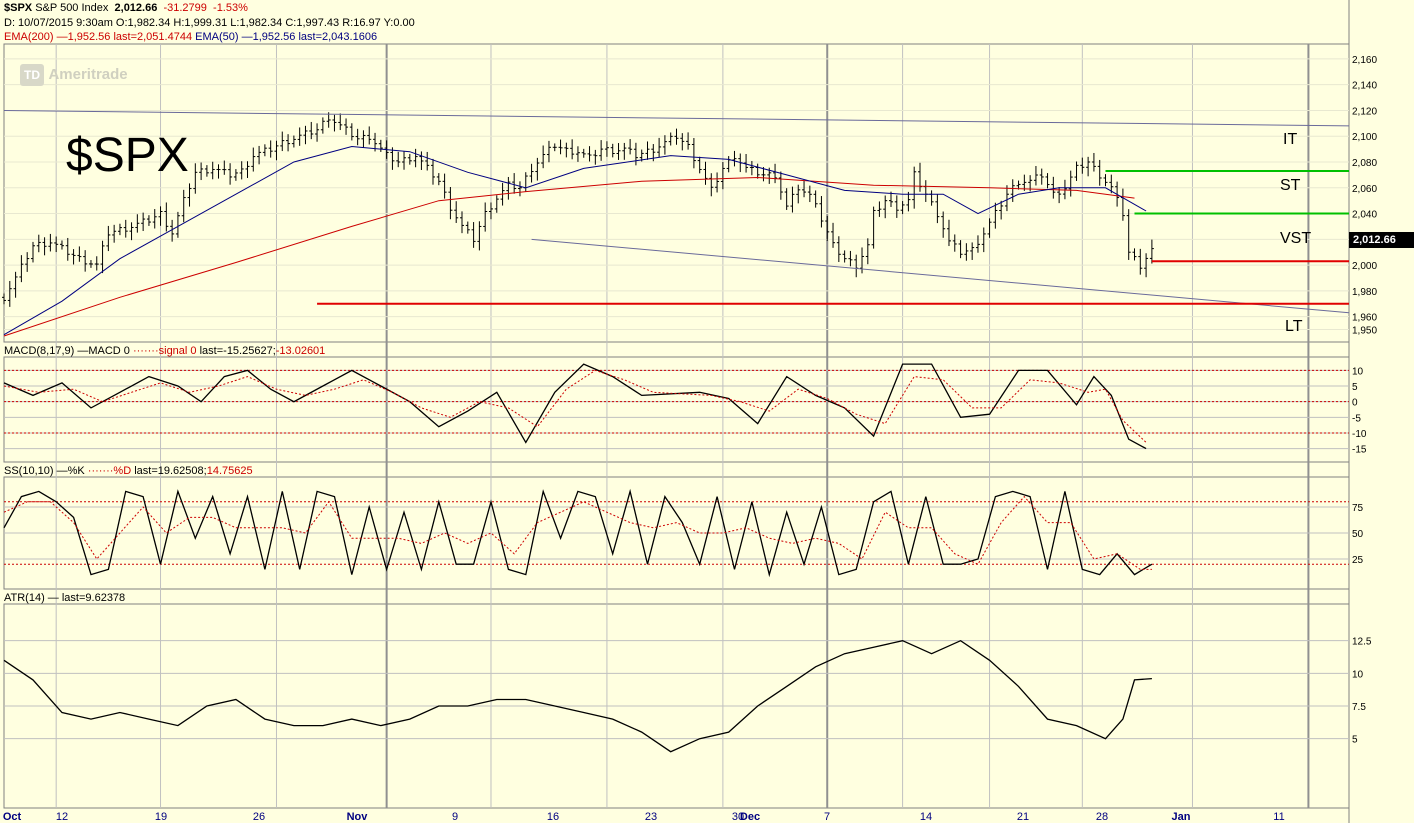  I want to click on x-tick-label: 19, so click(161, 817).